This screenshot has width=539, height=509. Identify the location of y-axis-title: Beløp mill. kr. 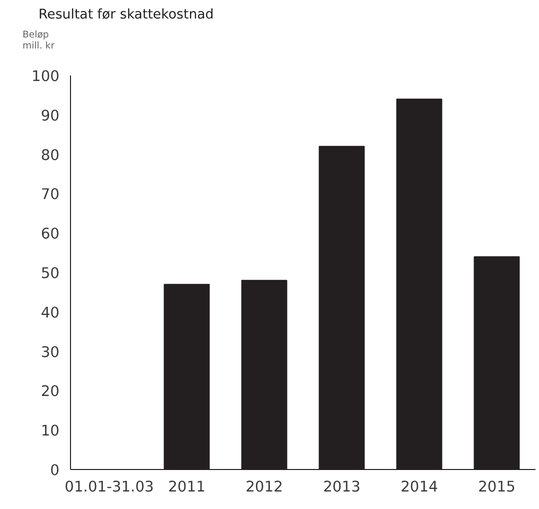
(38, 41).